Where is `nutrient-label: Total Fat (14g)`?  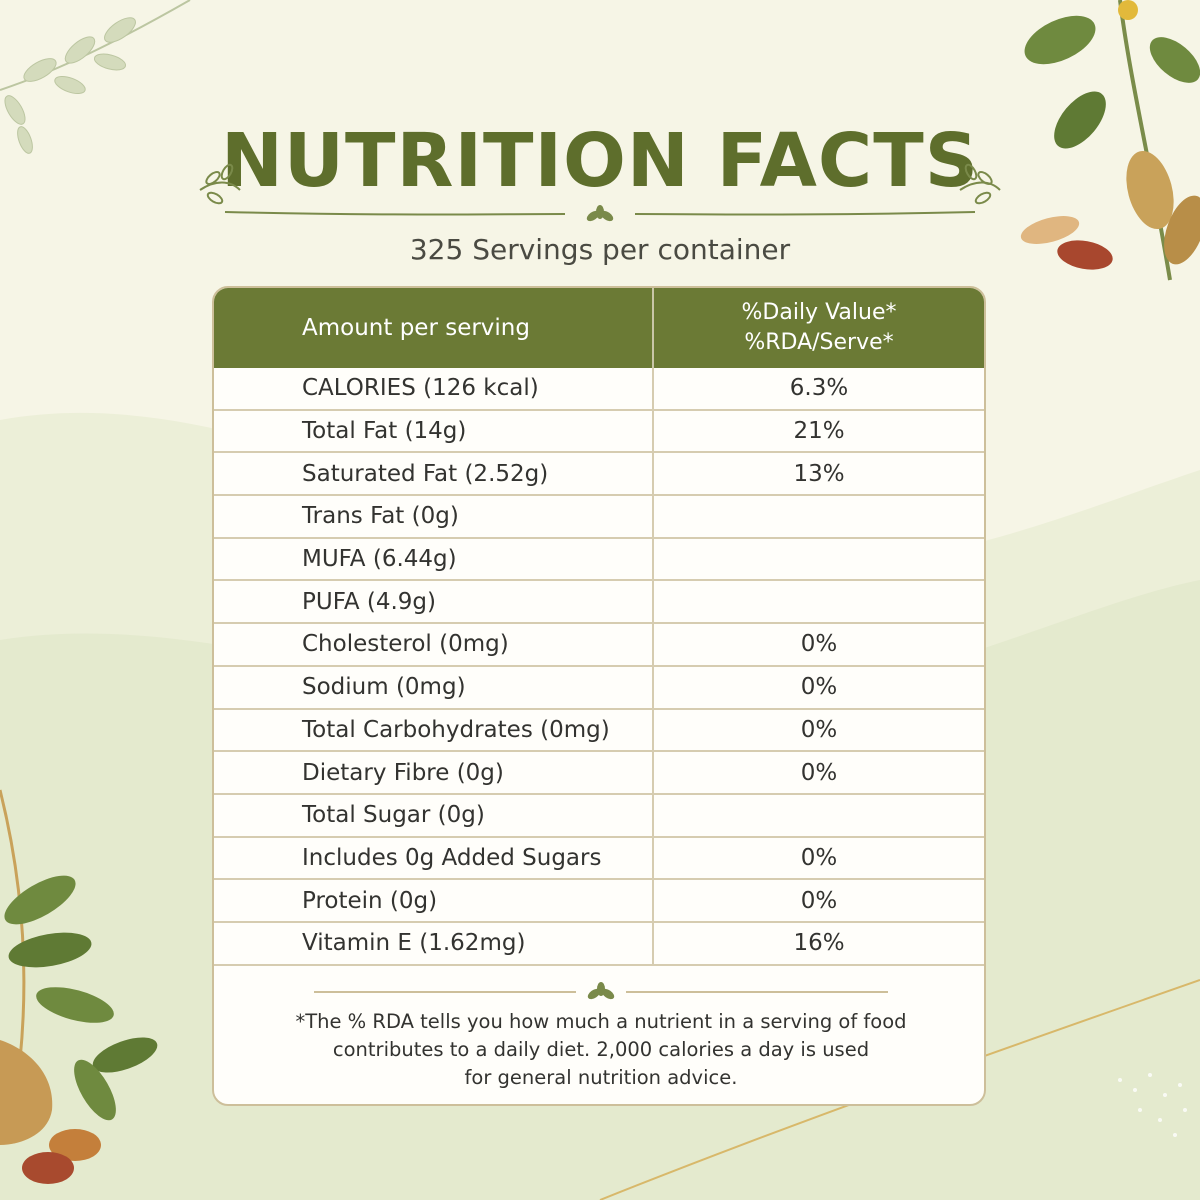 nutrient-label: Total Fat (14g) is located at coordinates (434, 431).